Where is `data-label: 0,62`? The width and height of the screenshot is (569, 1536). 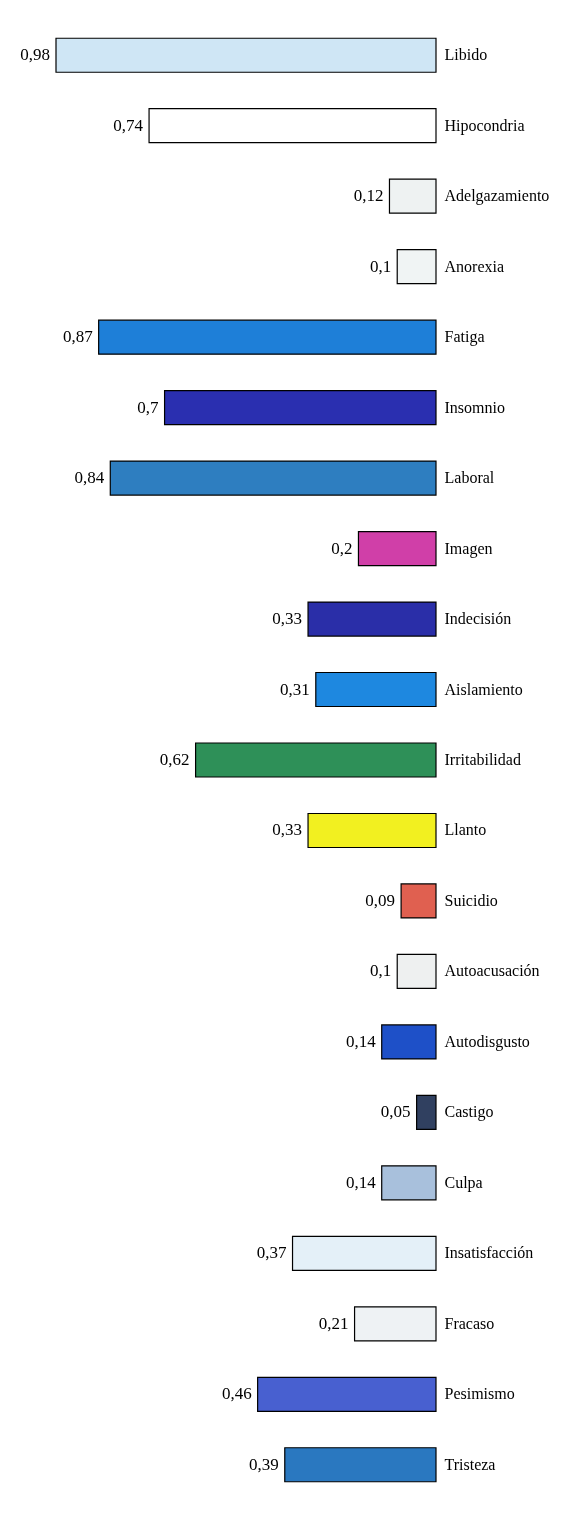 data-label: 0,62 is located at coordinates (174, 759).